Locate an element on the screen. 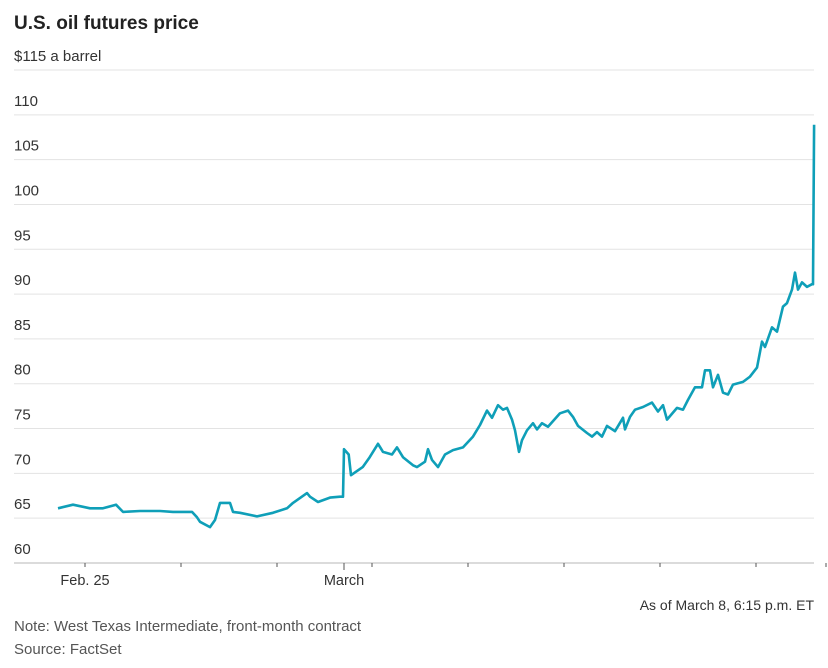 The height and width of the screenshot is (668, 828). y-tick-label: 100 is located at coordinates (26, 190).